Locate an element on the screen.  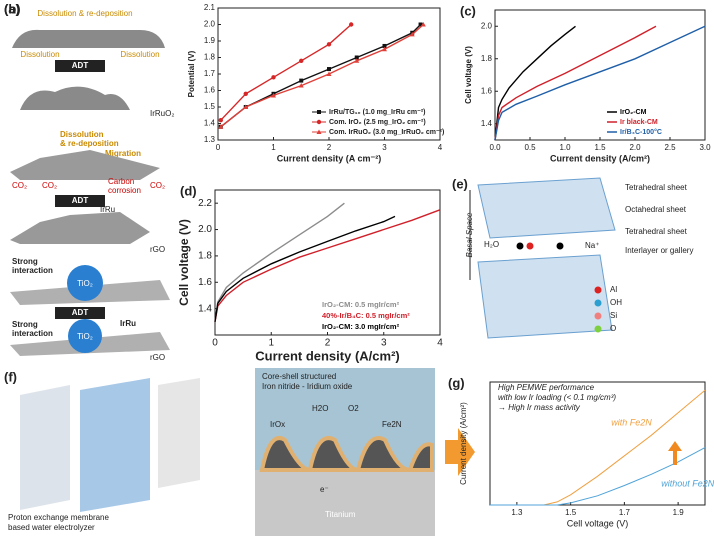
label: Interlayer or gallery is located at coordinates (659, 250).